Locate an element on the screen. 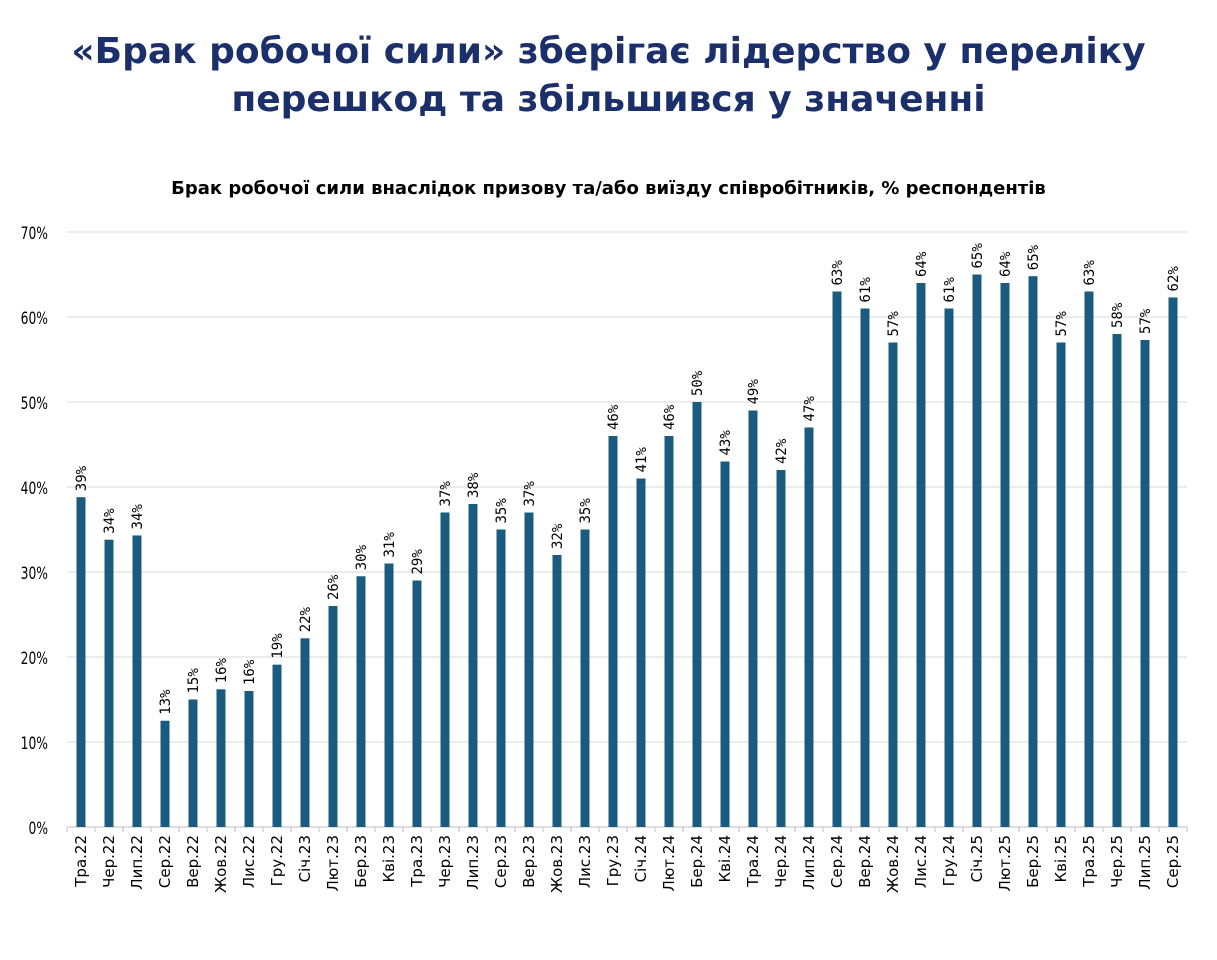 The width and height of the screenshot is (1217, 960). bar-value-label: 49% is located at coordinates (754, 392).